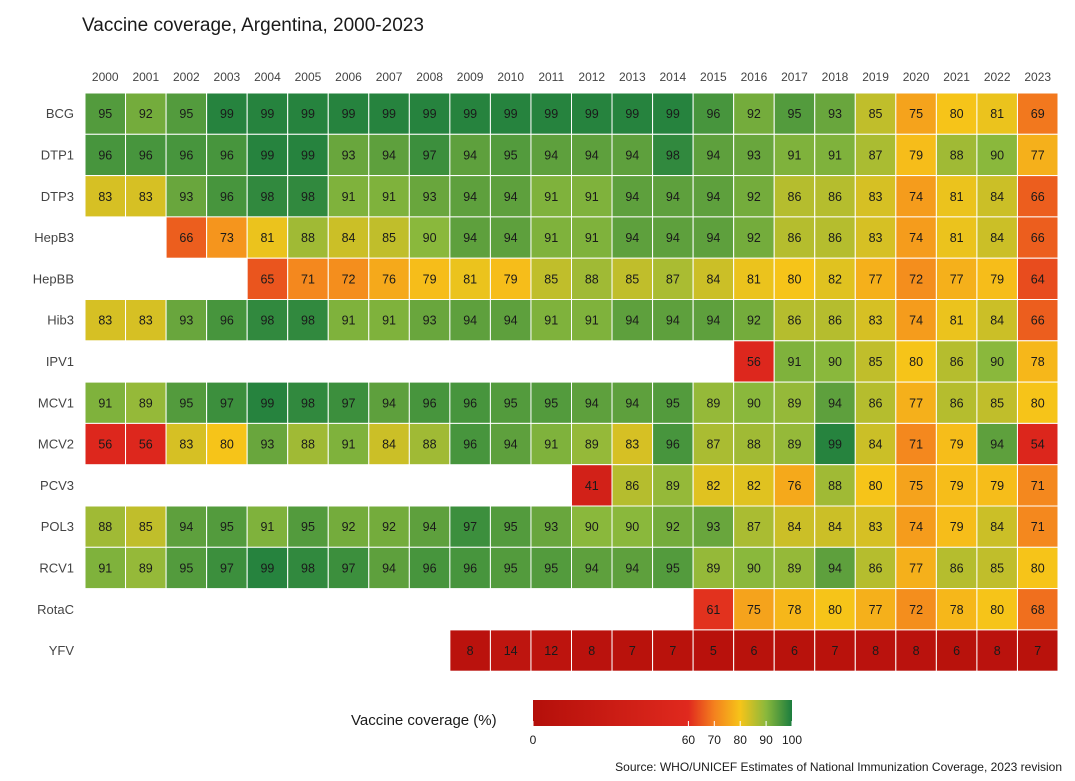  I want to click on cell-value-label: 6, so click(956, 651).